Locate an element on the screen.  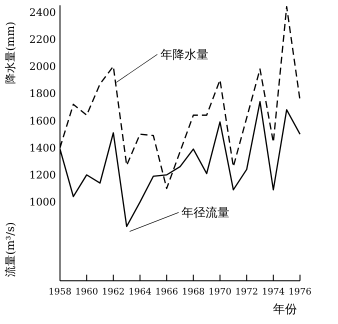
x-tick-label: 1964 is located at coordinates (140, 293).